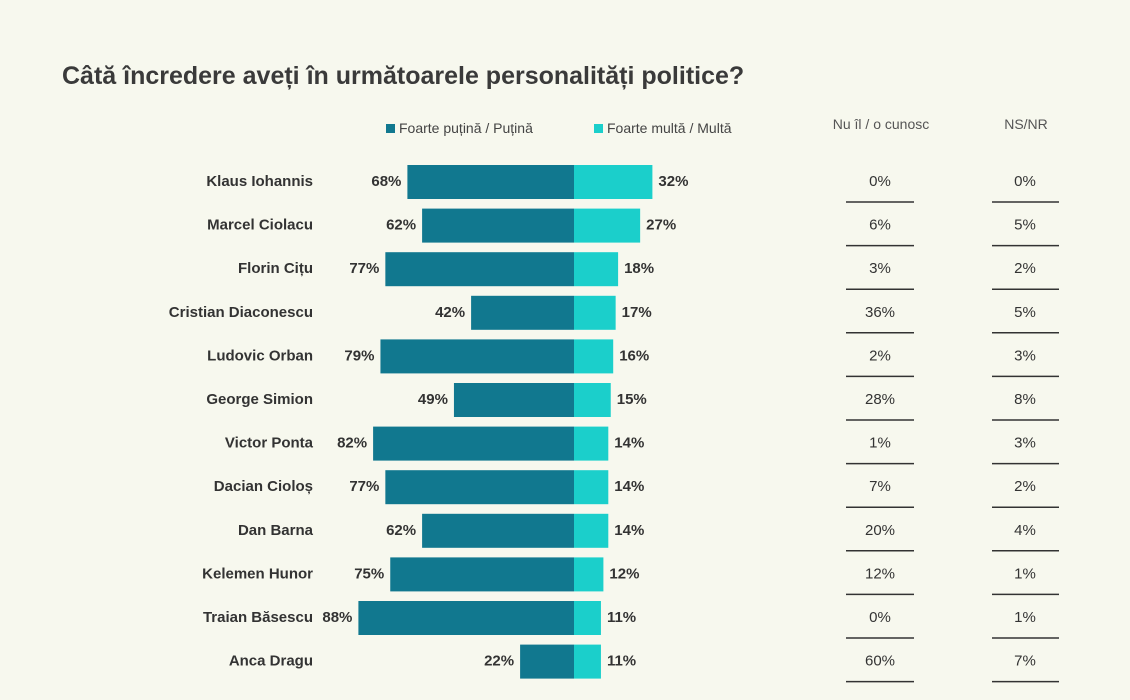  I want to click on value-unknown: 20%, so click(880, 530).